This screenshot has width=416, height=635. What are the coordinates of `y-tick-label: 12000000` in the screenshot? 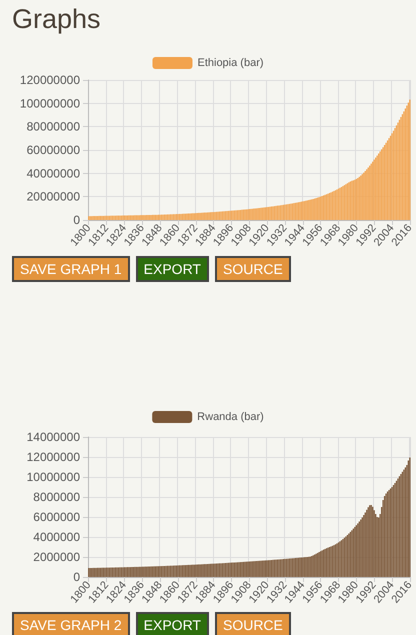 It's located at (53, 457).